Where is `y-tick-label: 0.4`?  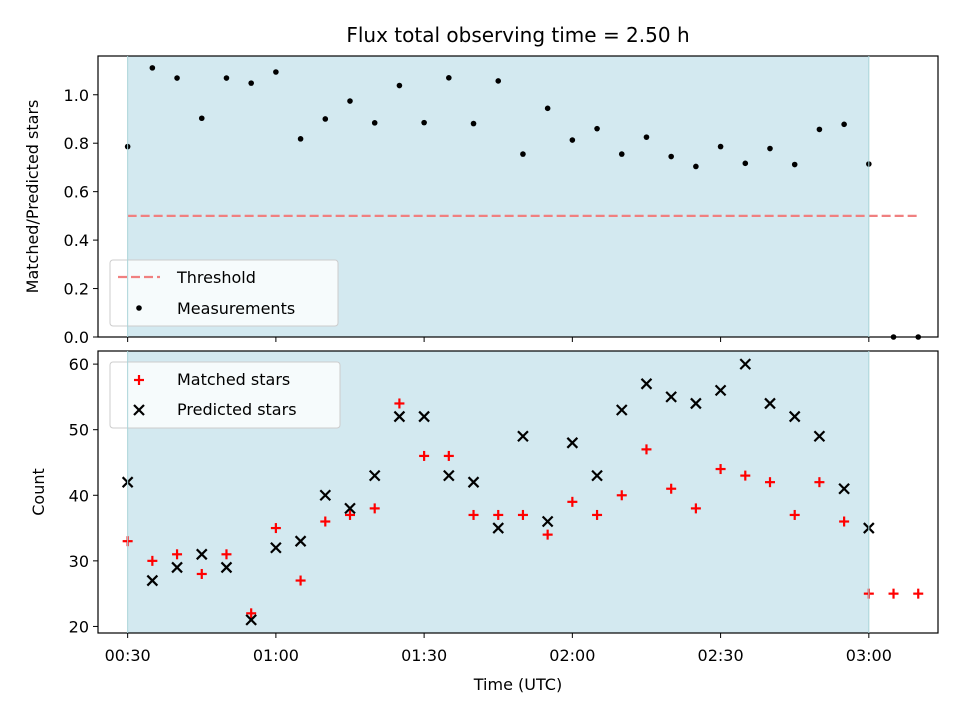
y-tick-label: 0.4 is located at coordinates (76, 240).